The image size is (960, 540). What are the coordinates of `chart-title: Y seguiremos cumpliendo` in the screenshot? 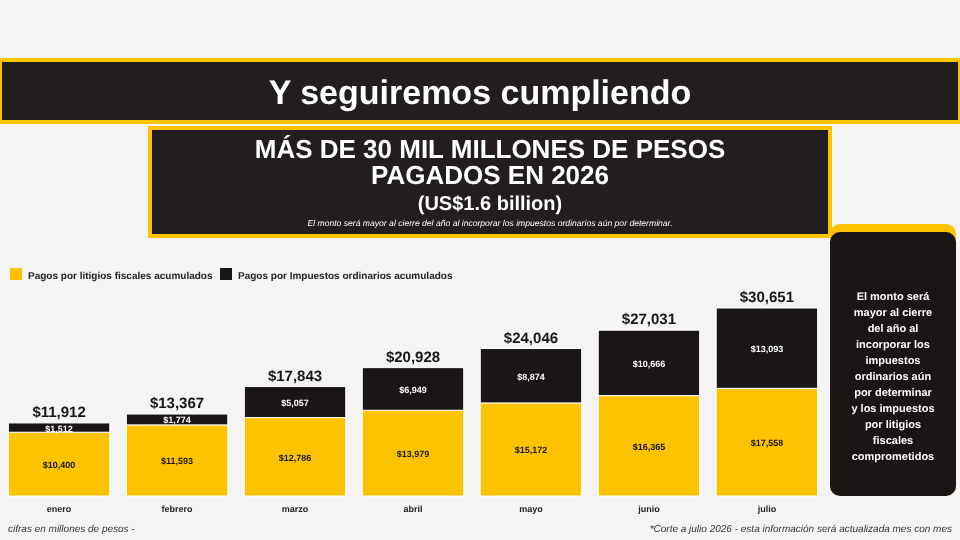 It's located at (480, 93).